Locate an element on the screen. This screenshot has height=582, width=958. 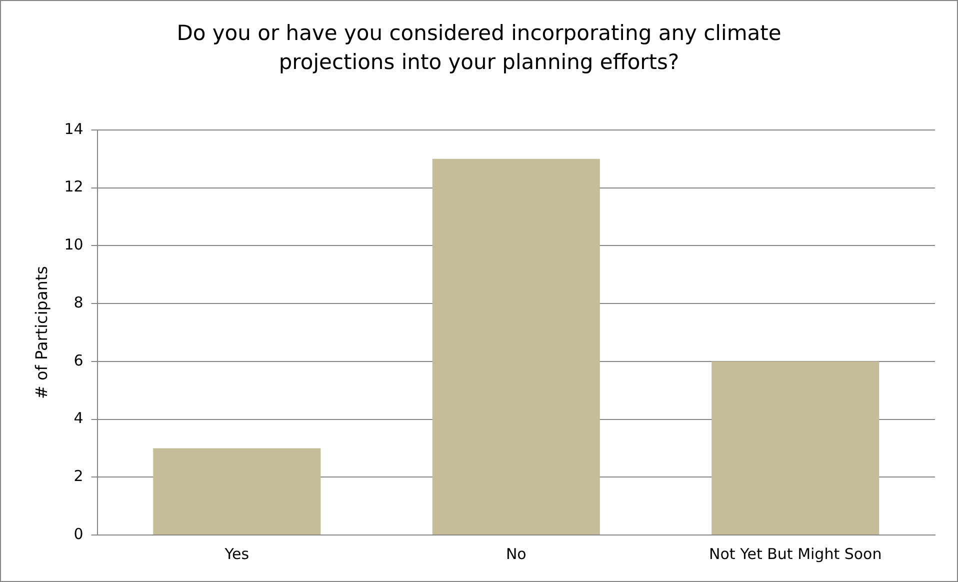
y-axis-title: # of Participants is located at coordinates (41, 332).